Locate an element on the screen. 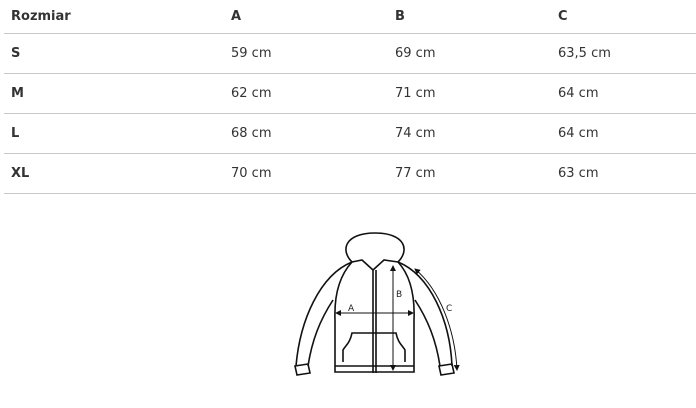  measure-c-arrow is located at coordinates (437, 319).